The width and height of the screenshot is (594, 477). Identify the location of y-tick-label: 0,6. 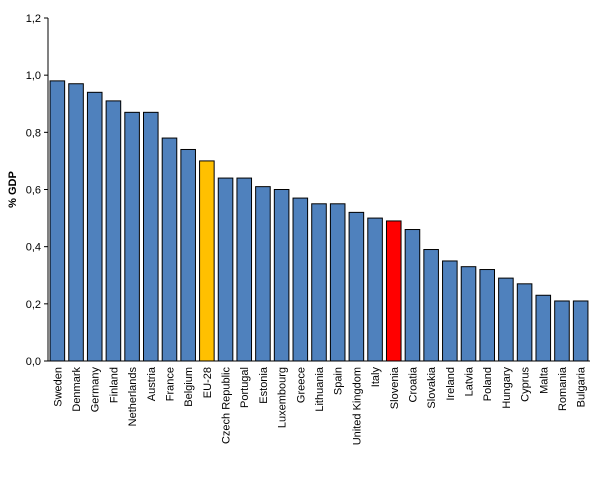
(33, 191).